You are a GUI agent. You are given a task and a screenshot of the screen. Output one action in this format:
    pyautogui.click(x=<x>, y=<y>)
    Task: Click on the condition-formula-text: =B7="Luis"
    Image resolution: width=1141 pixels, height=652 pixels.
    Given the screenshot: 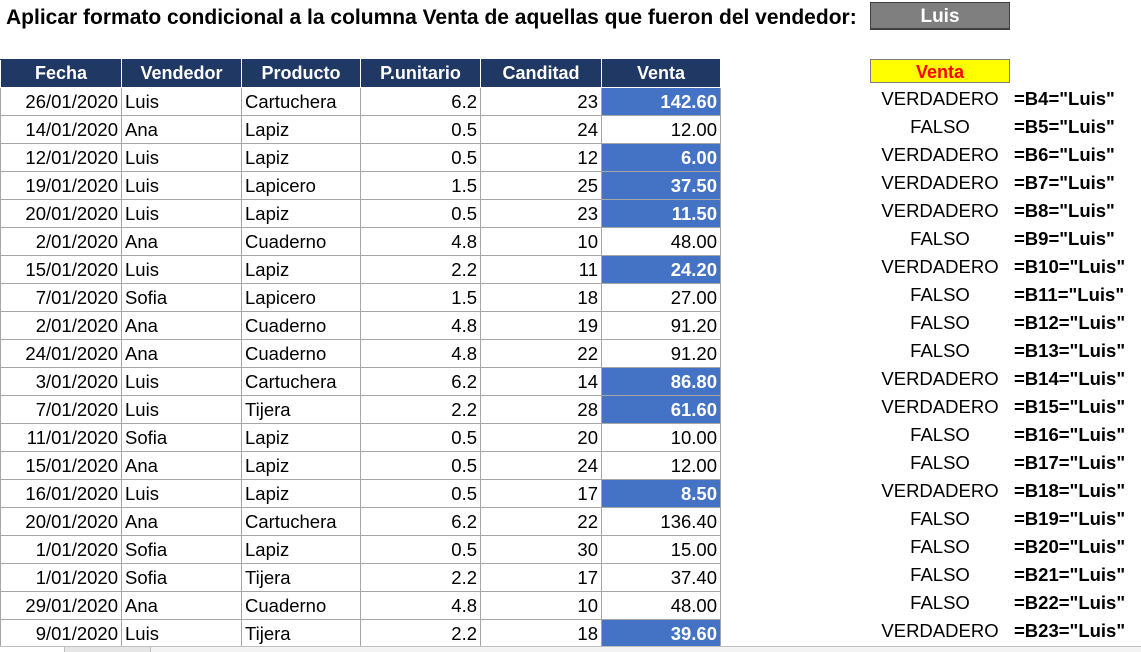 What is the action you would take?
    pyautogui.click(x=1064, y=182)
    